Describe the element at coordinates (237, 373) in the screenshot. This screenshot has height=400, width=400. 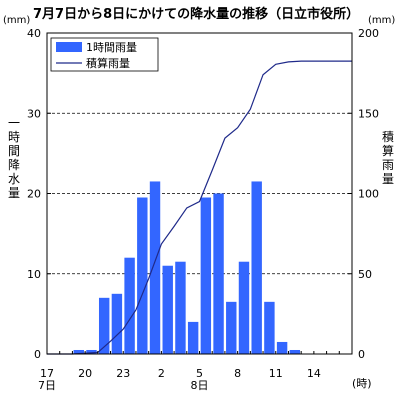
I see `x-tick-label: 8` at that location.